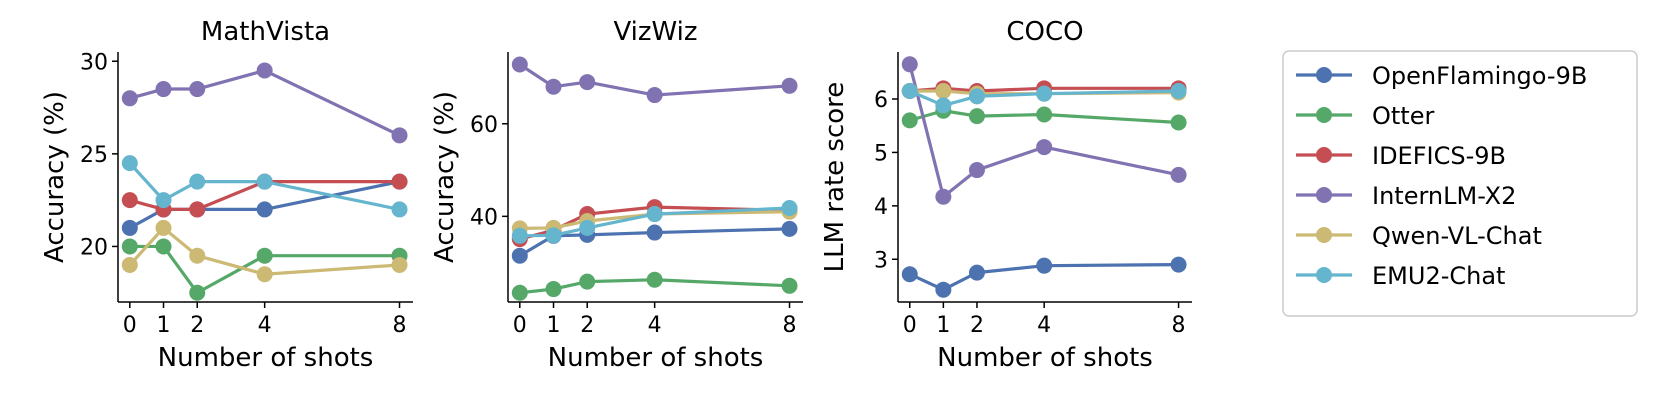 This screenshot has height=415, width=1661. I want to click on y-tick-label: 5, so click(881, 153).